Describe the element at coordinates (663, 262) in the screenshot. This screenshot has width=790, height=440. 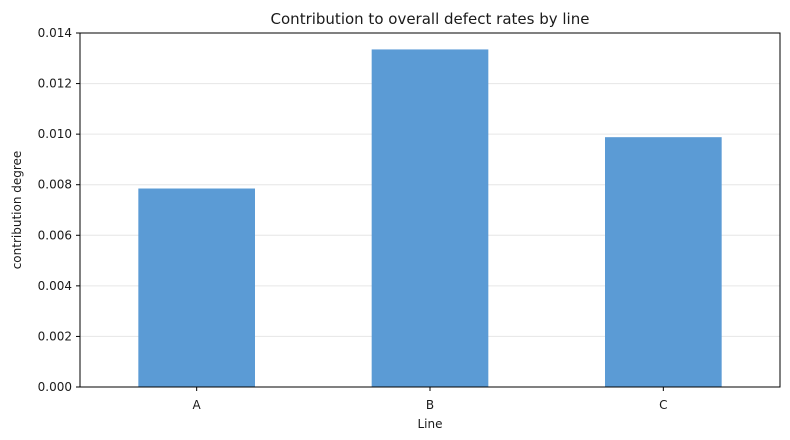
I see `bar-c` at that location.